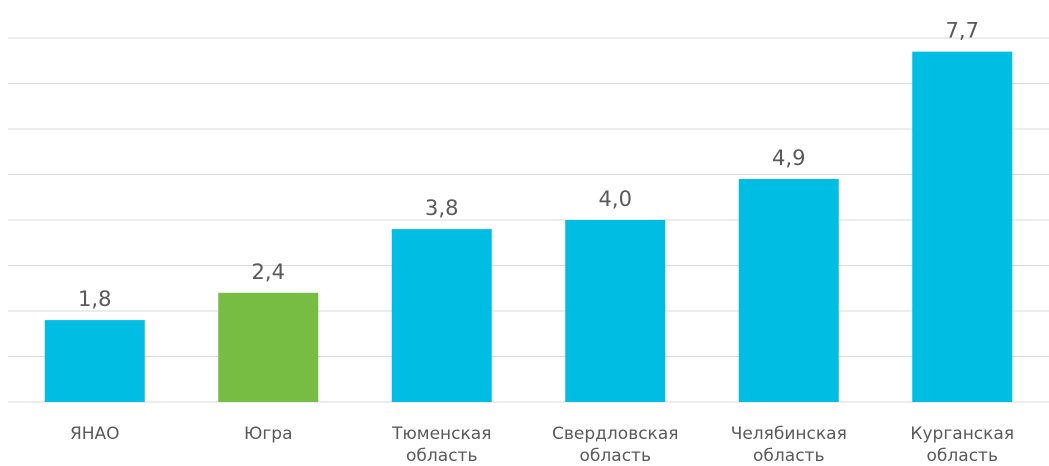 The height and width of the screenshot is (466, 1049). I want to click on value-label: 1,8, so click(94, 299).